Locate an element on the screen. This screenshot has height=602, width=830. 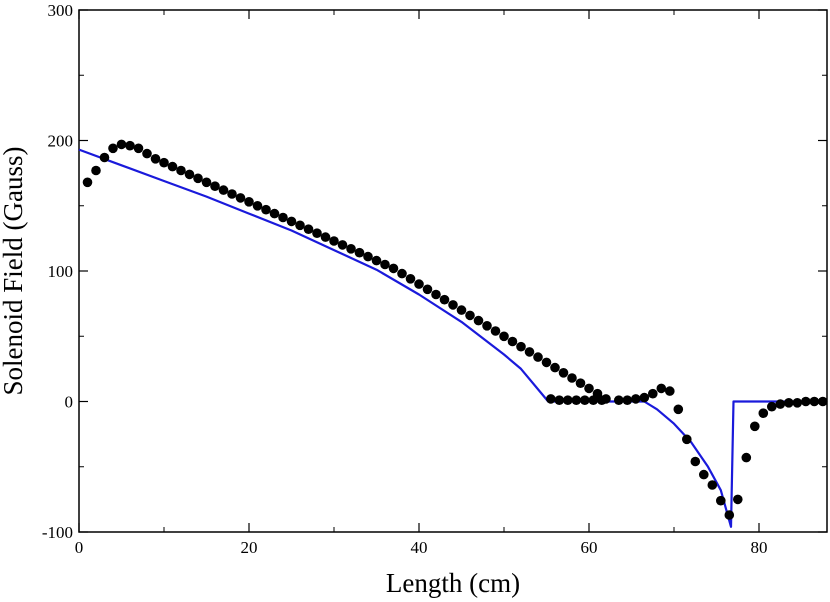
x-tick-label: 20 is located at coordinates (249, 547).